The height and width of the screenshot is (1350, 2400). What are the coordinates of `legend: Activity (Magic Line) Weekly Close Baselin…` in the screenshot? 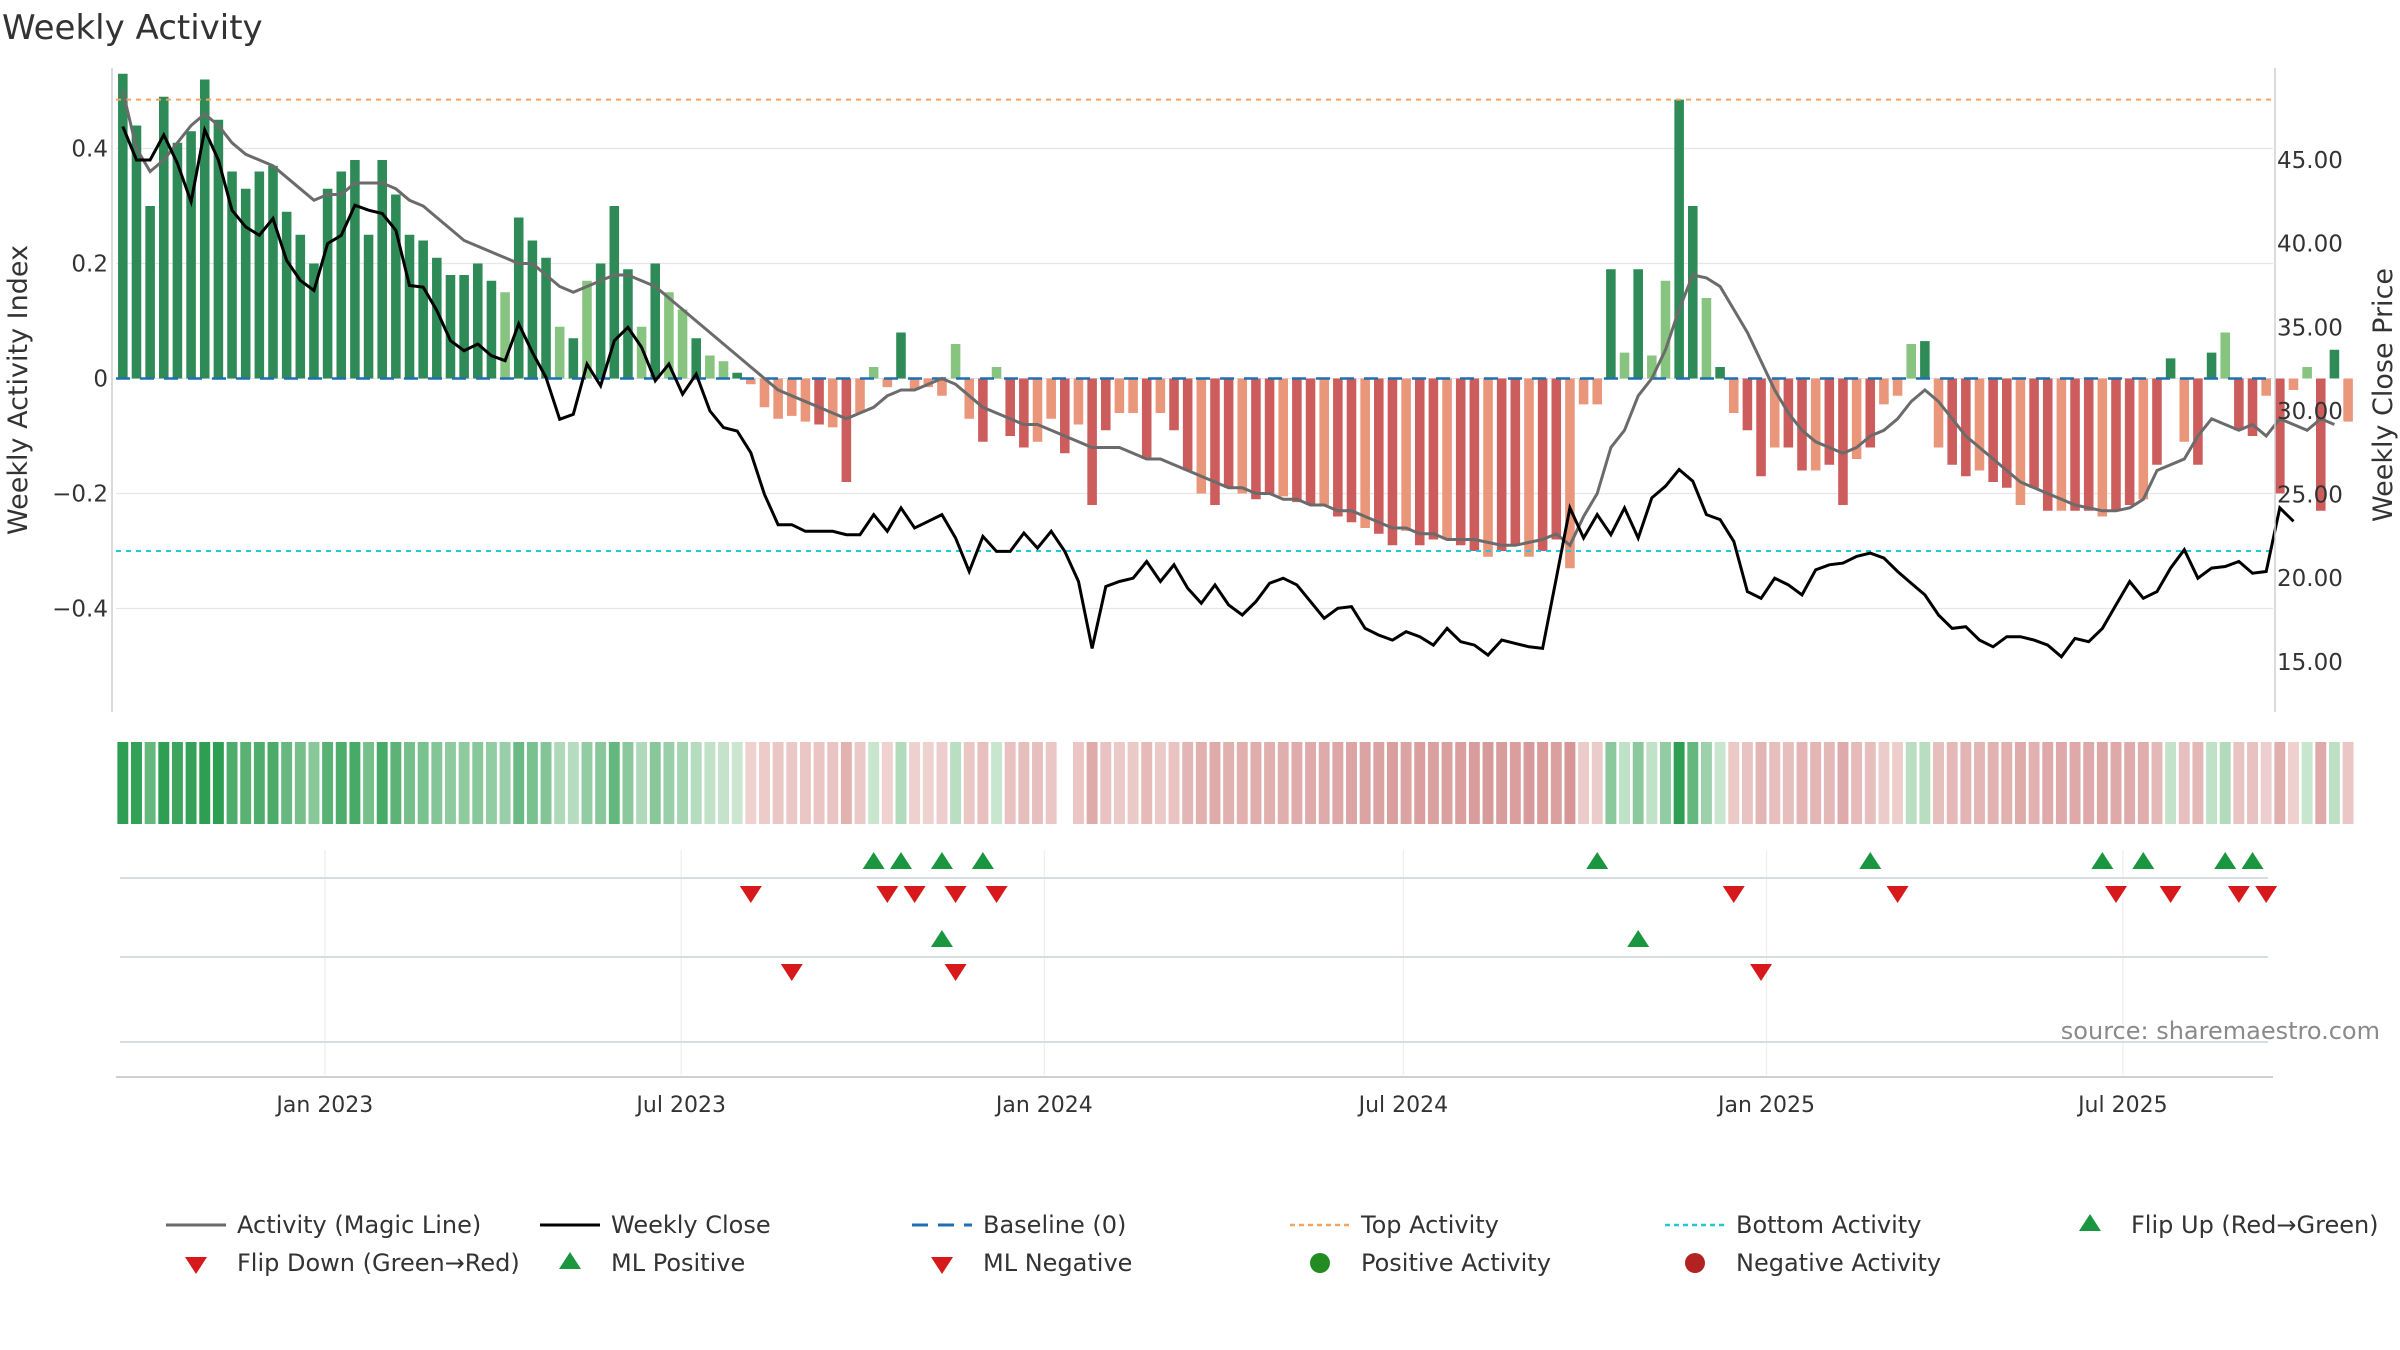 It's located at (1272, 1244).